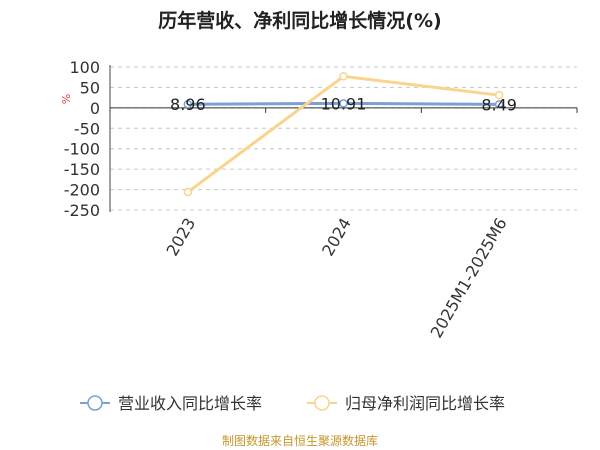 This screenshot has width=600, height=450. Describe the element at coordinates (469, 277) in the screenshot. I see `x-tick-label: 2025M1-2025M6` at that location.